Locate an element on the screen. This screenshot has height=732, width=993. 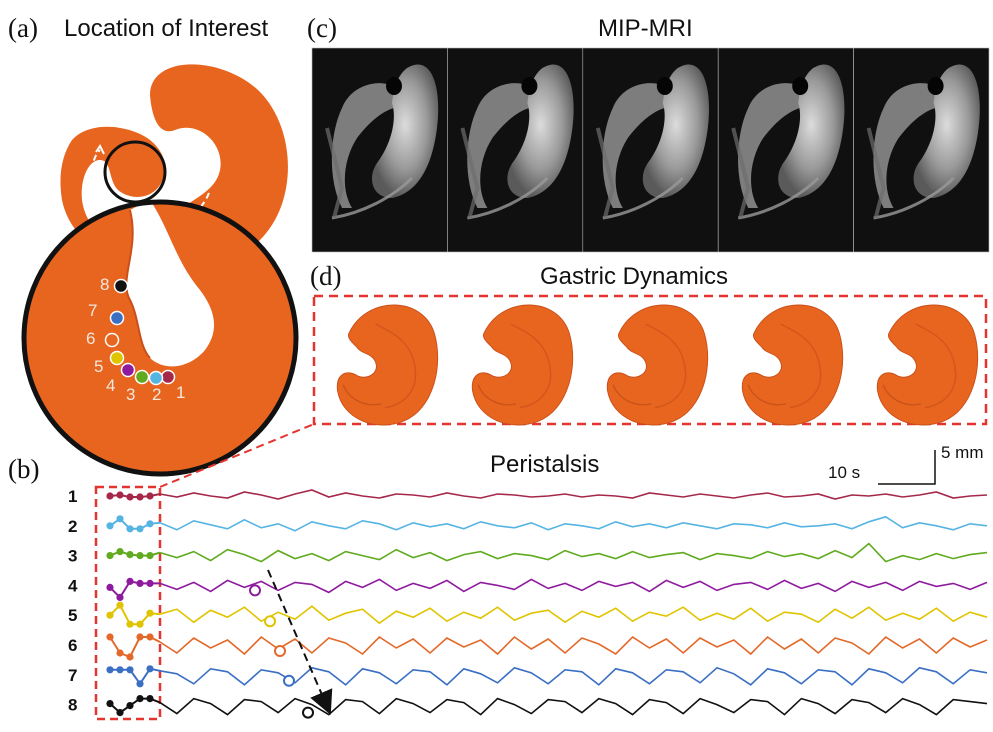
location-label-3: 3 is located at coordinates (130, 394).